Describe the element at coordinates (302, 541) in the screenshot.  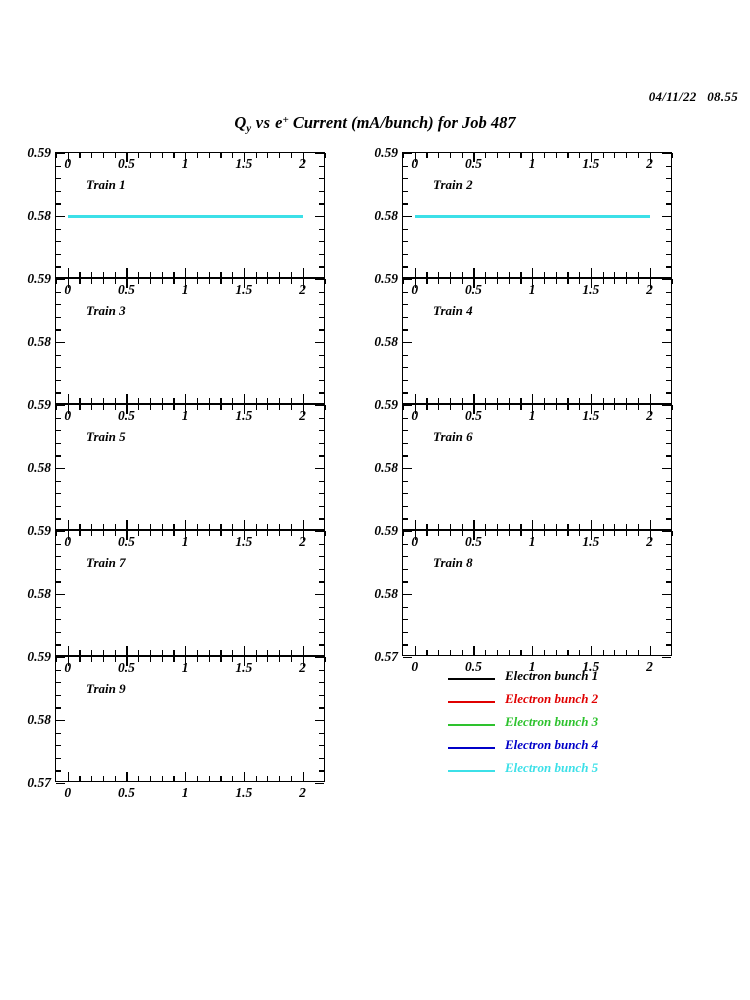
I see `x-axis-label: 2` at that location.